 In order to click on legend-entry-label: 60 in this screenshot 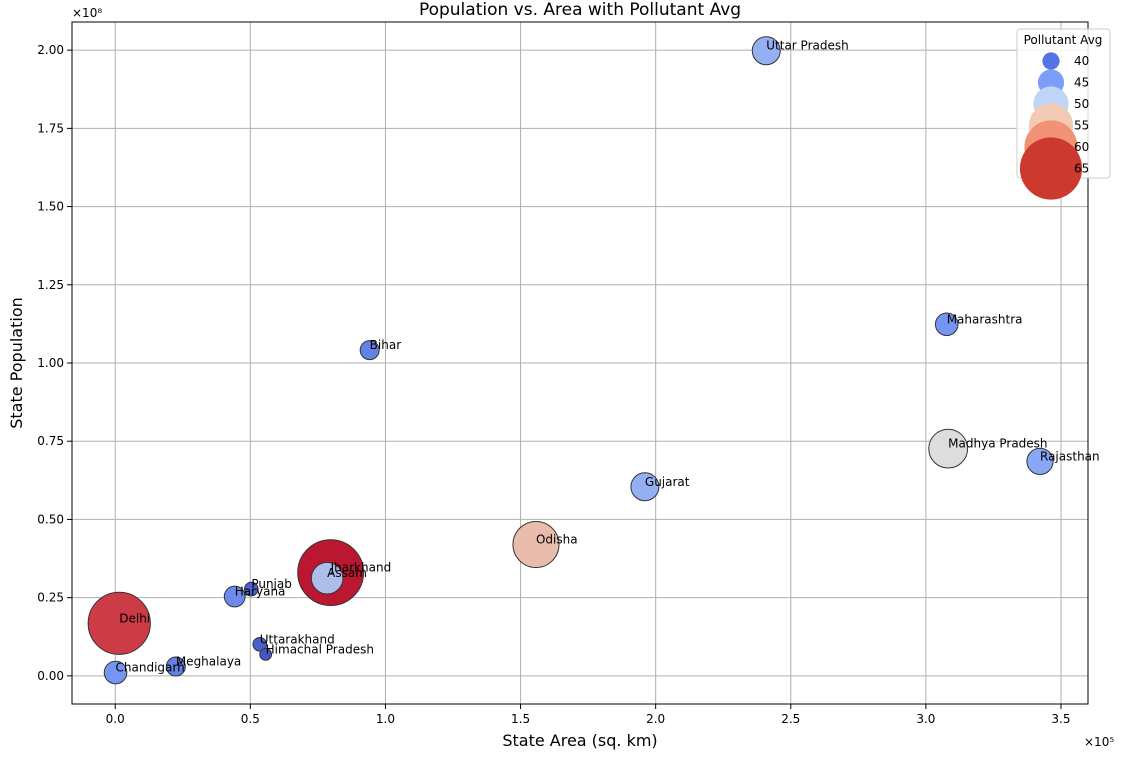, I will do `click(1081, 147)`.